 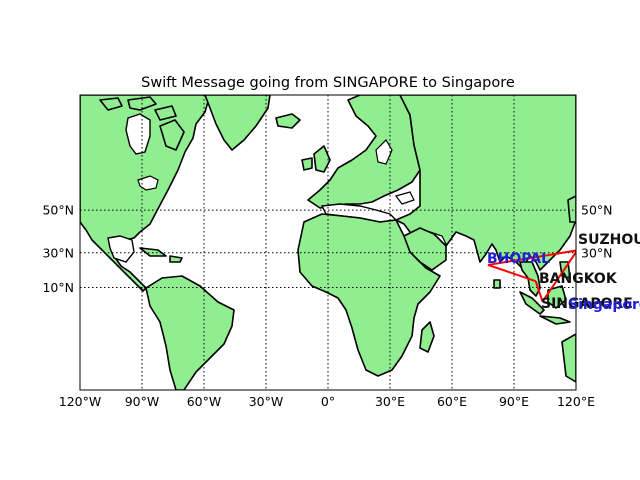 I want to click on label-bangkok: BANGKOK, so click(x=578, y=279).